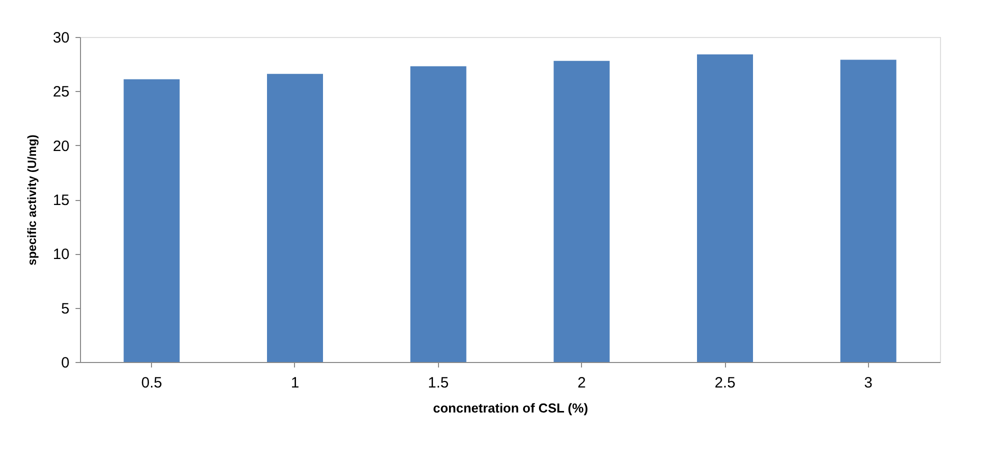 The image size is (992, 457). Describe the element at coordinates (151, 383) in the screenshot. I see `x-tick-label: 0.5` at that location.